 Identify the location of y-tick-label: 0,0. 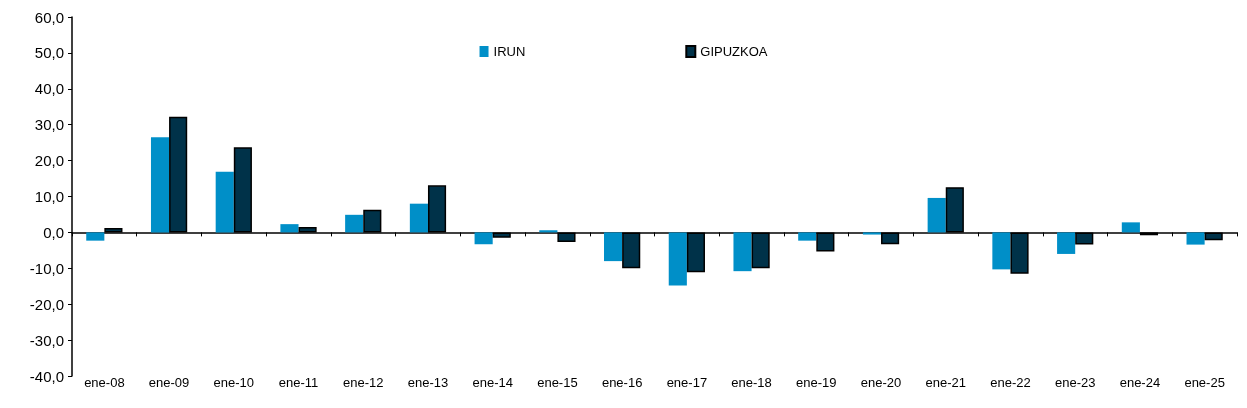
(53, 232).